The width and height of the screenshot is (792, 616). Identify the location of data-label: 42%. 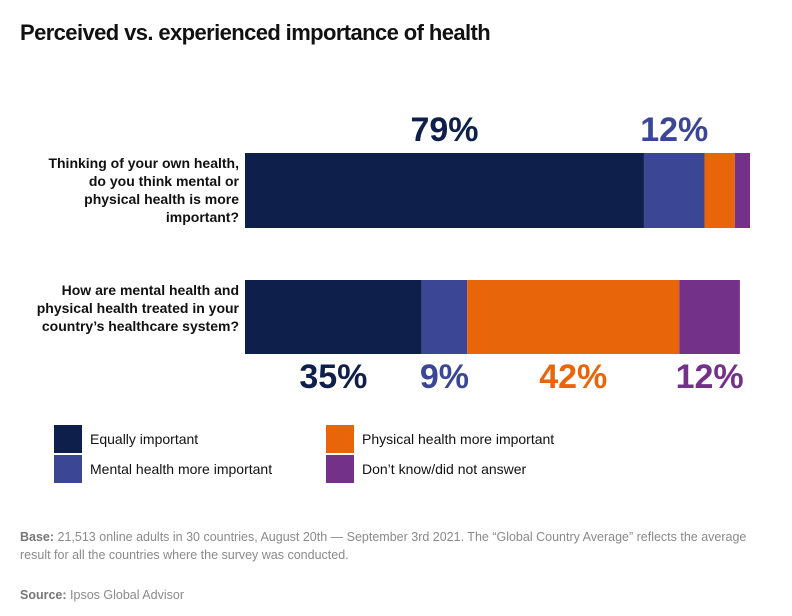
(573, 377).